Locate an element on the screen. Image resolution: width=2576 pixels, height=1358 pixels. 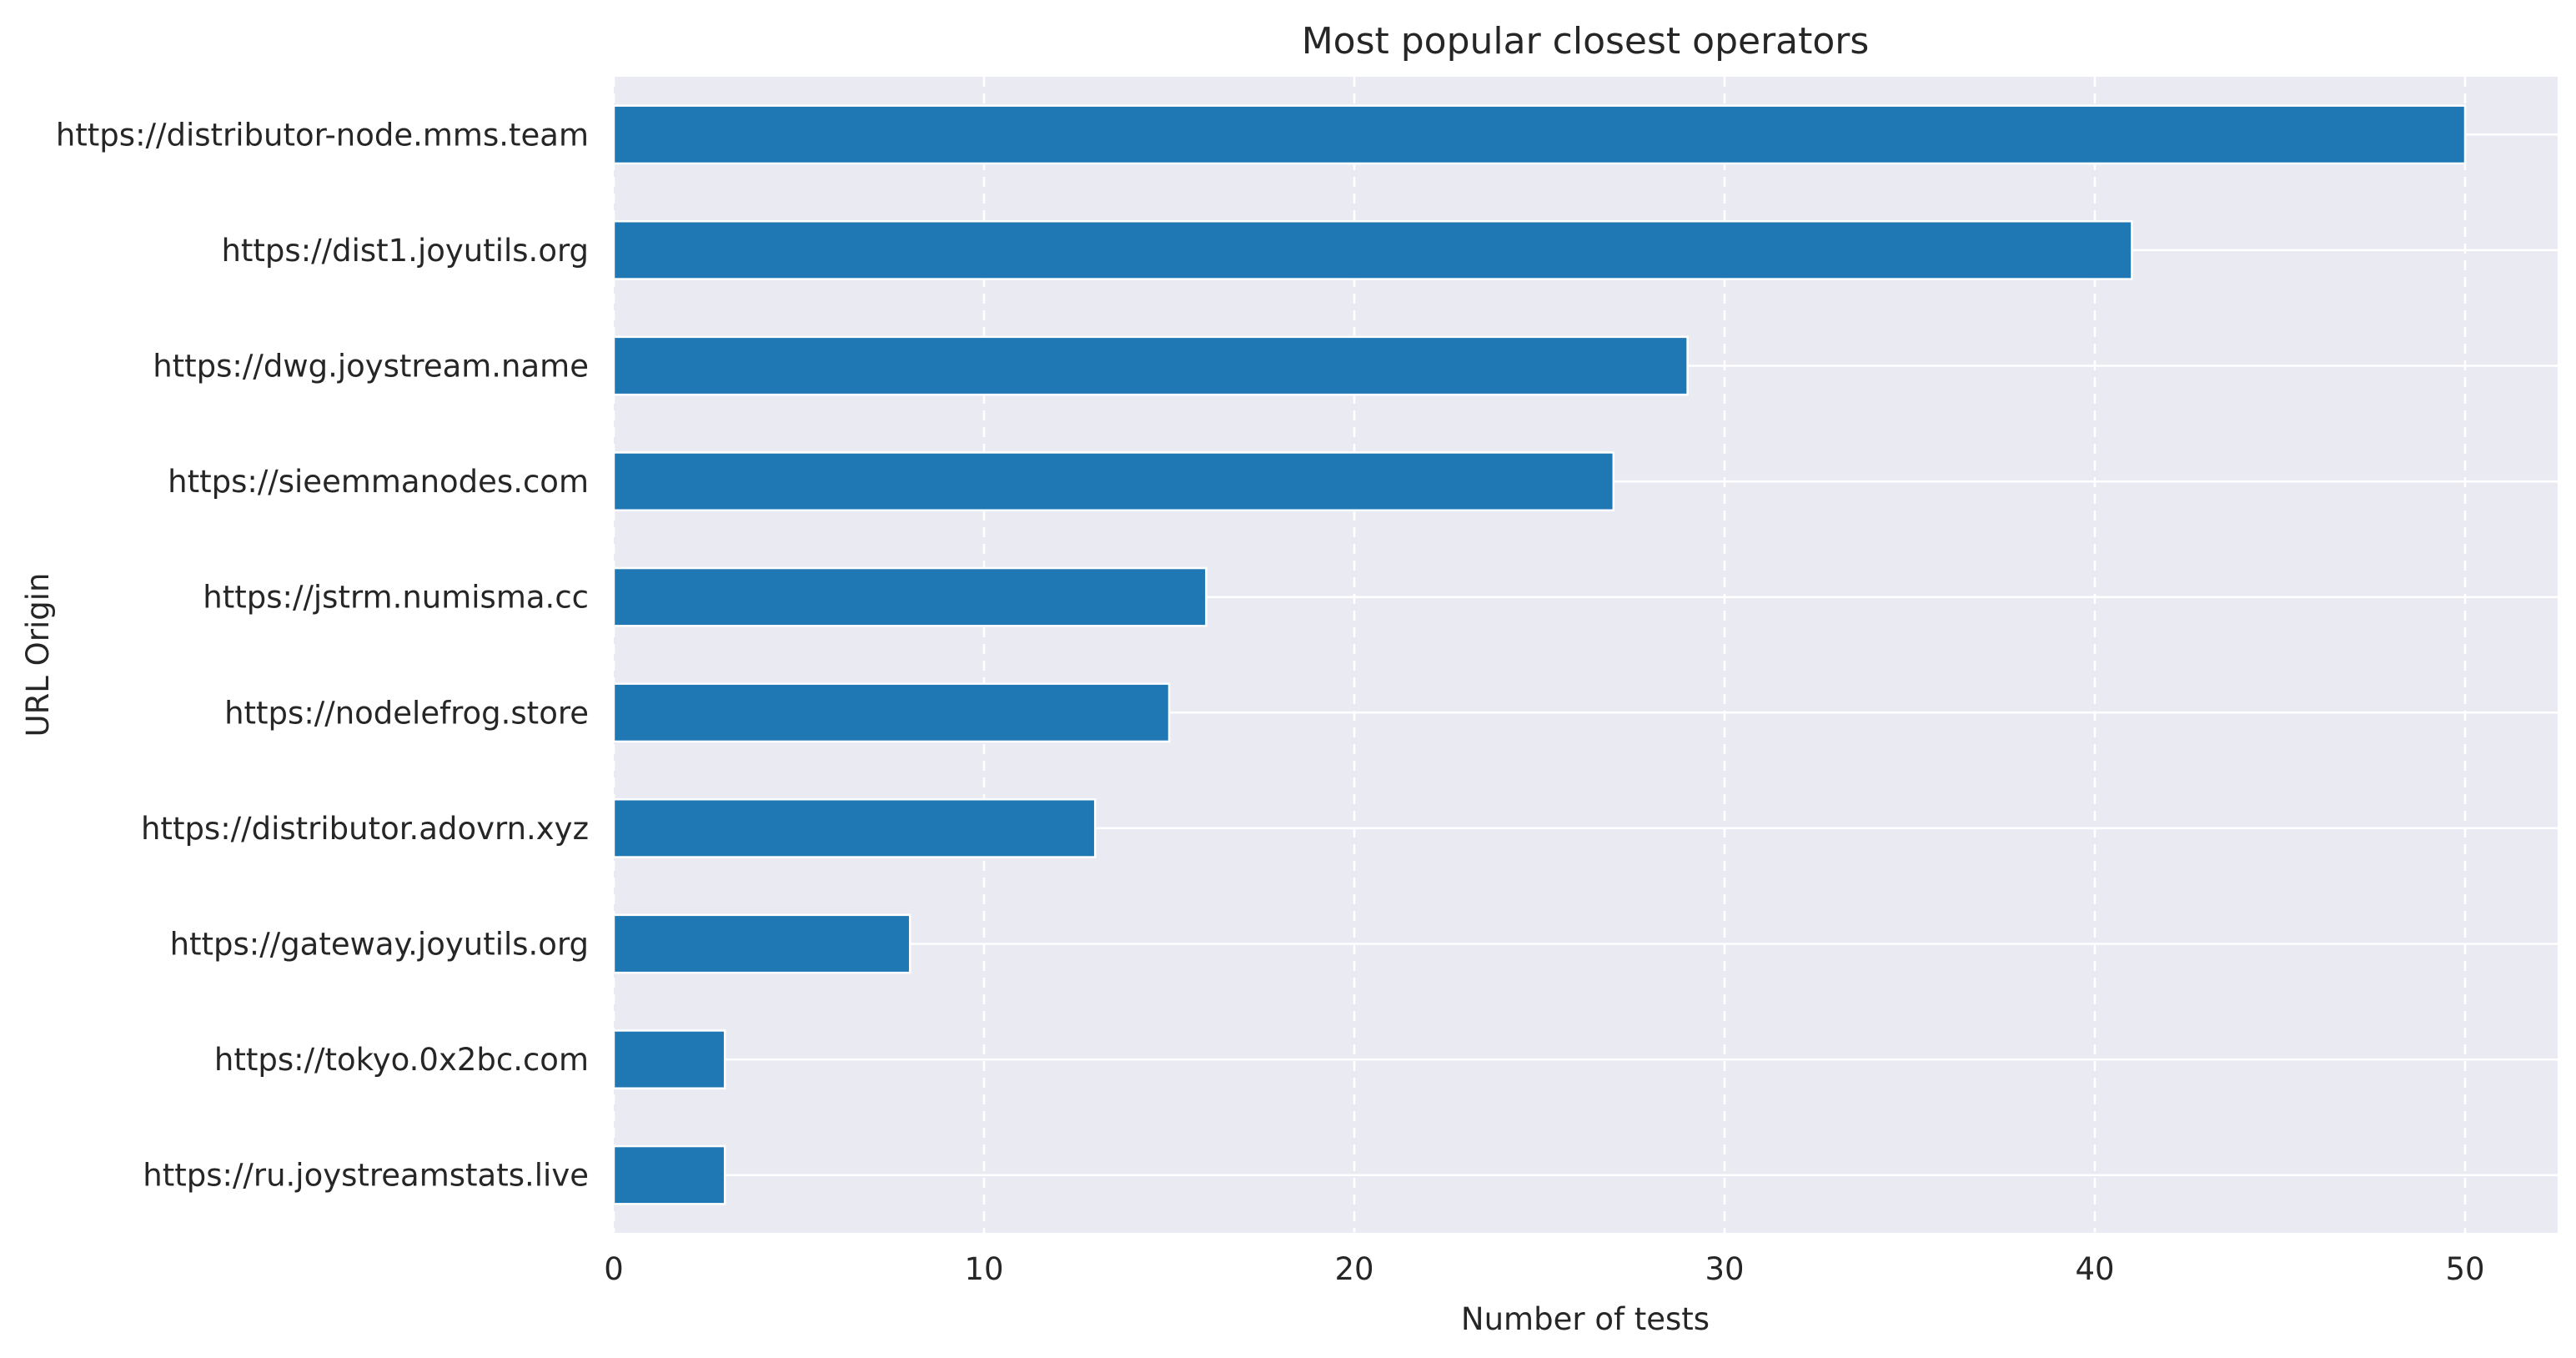
y-tick-label: https://distributor.adovrn.xyz is located at coordinates (365, 829).